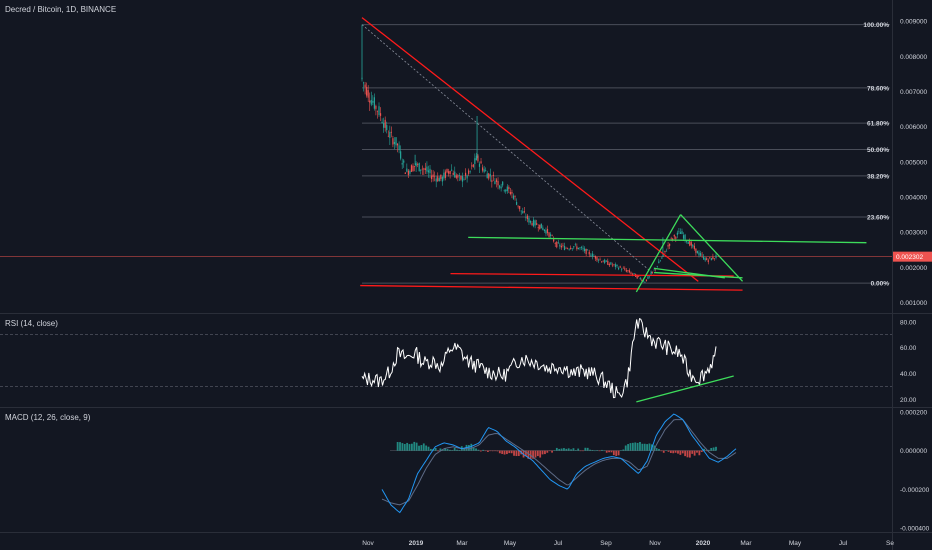  I want to click on fib-level-label: 23.60%, so click(878, 217).